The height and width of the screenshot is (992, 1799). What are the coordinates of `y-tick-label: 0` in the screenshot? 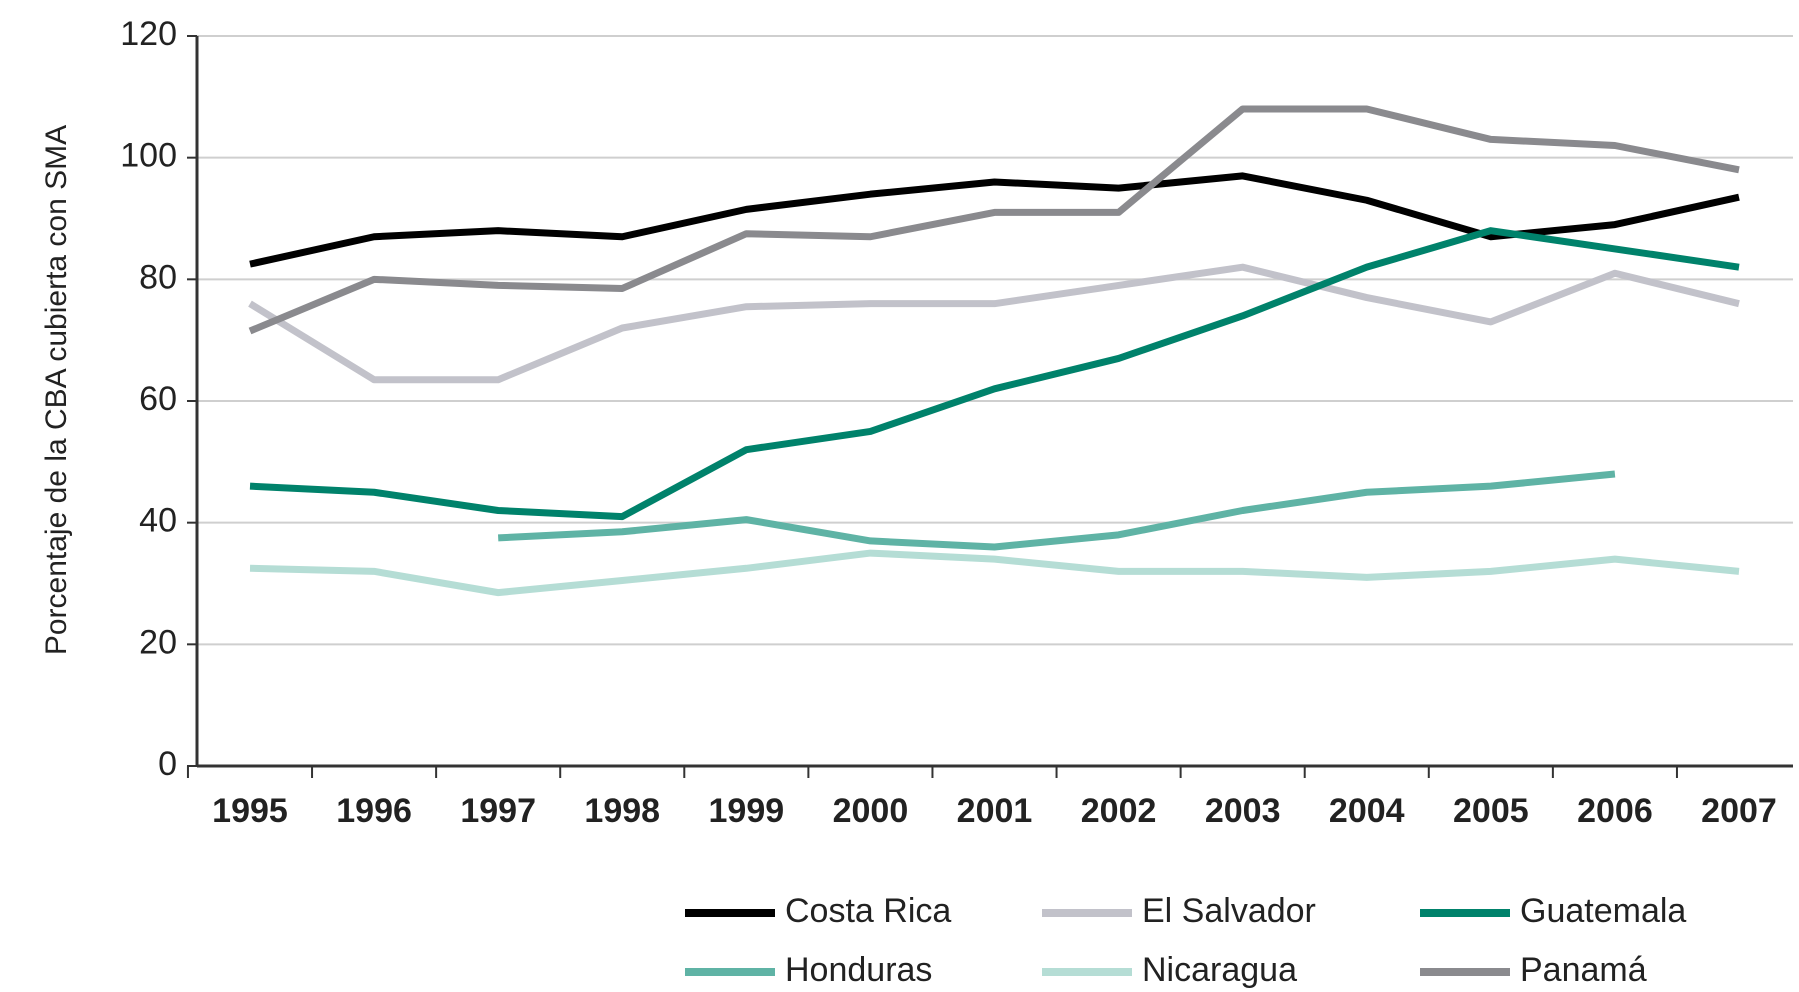 It's located at (167, 764).